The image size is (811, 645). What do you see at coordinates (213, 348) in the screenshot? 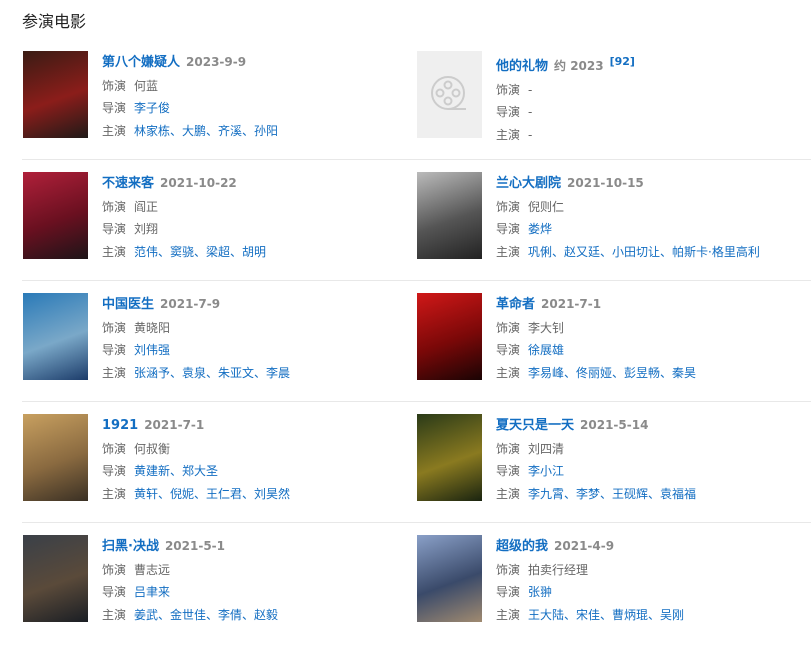
I see `film-item: 中国医生 2021-7-9 饰演 黄晓阳 导演 刘伟强 主演 张涵予、袁泉、朱亚文、李晨` at bounding box center [213, 348].